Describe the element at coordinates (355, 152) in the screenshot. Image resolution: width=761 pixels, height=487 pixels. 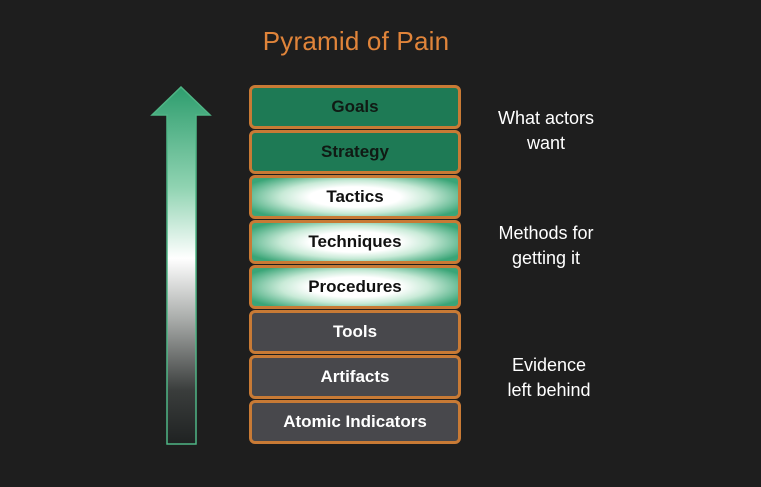
I see `level-strategy: Strategy` at that location.